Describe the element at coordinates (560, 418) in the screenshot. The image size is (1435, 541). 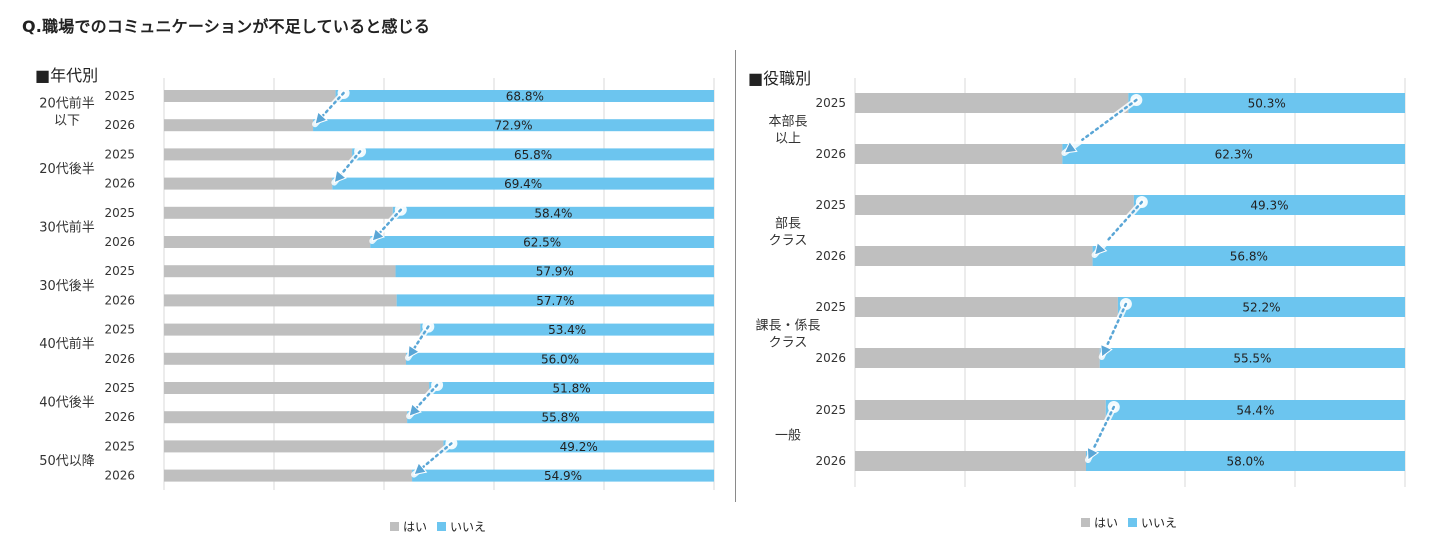
I see `data-label: 55.8%` at that location.